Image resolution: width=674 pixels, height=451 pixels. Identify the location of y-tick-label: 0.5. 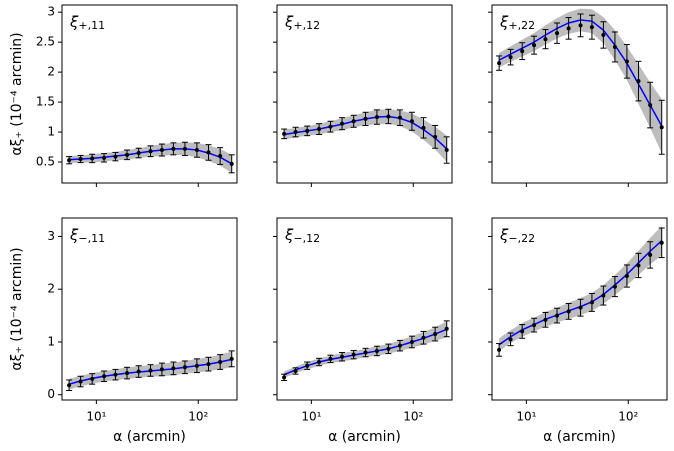
(45, 162).